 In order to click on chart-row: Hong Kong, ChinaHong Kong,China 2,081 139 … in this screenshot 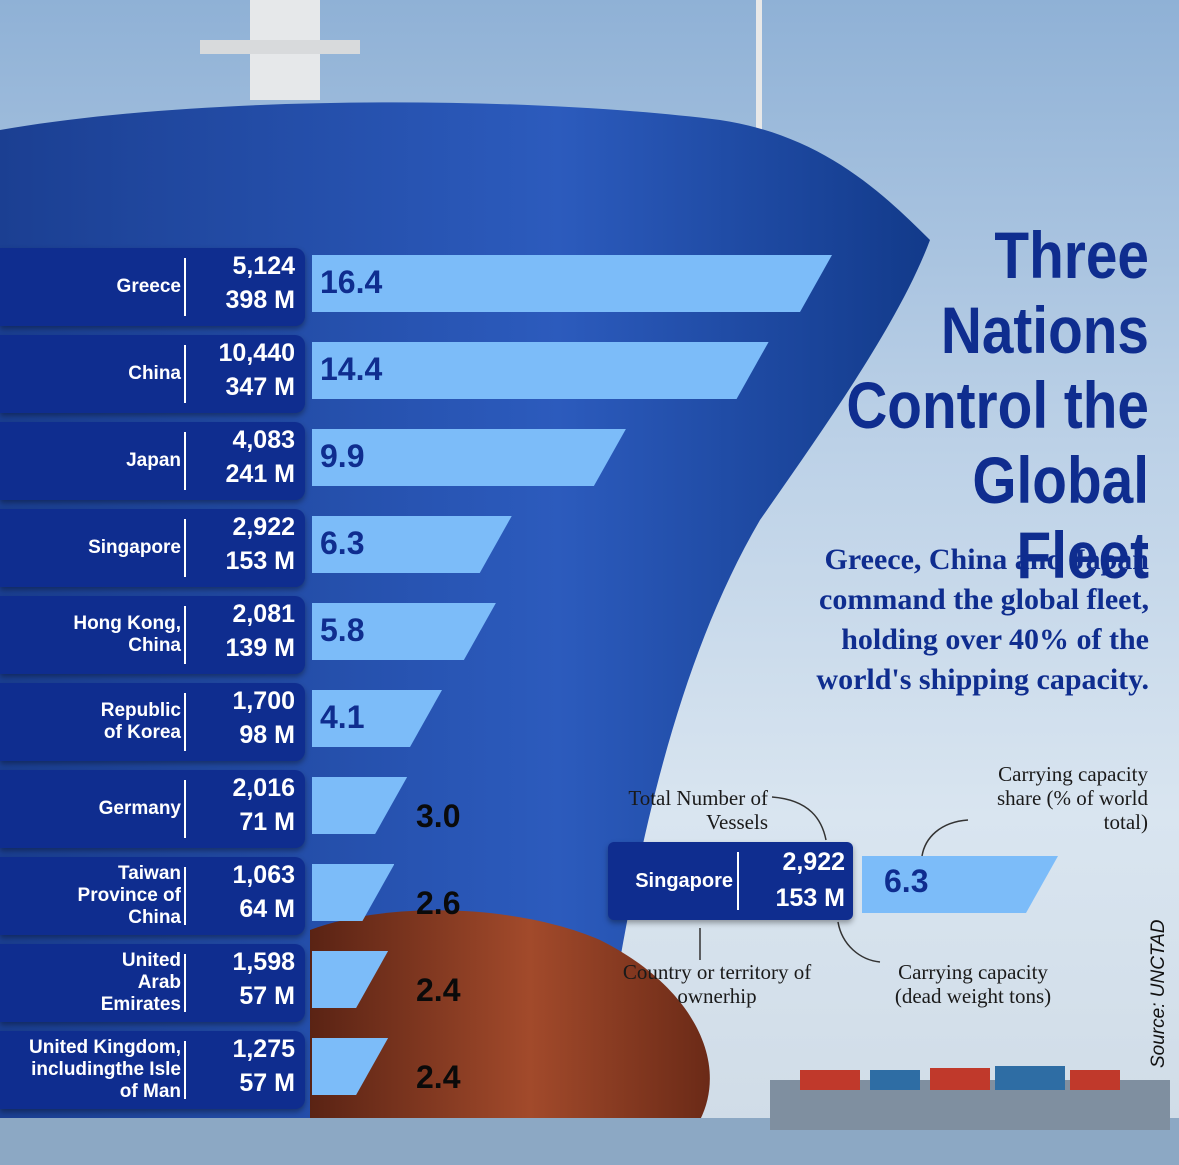, I will do `click(420, 635)`.